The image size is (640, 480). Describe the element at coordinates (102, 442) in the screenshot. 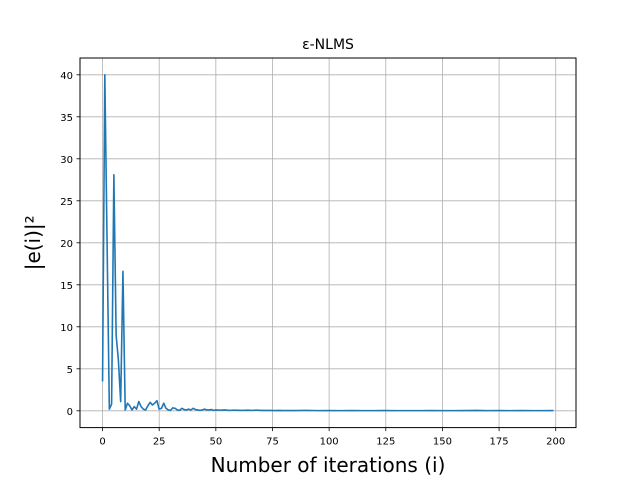

I see `x-tick-label: 0` at that location.